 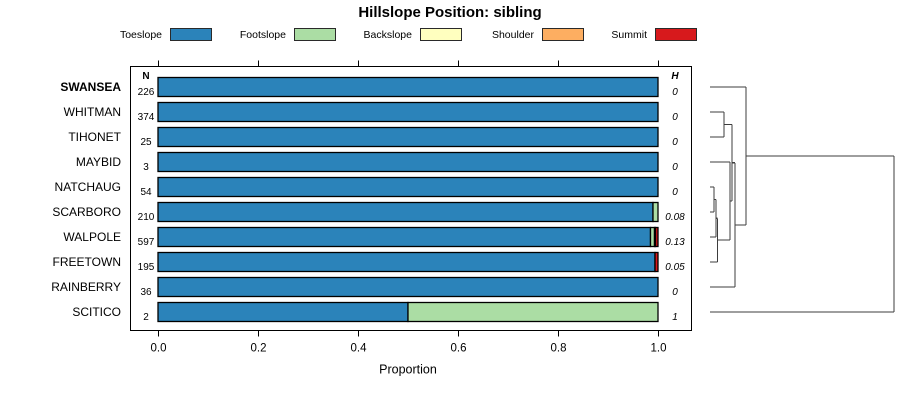 What do you see at coordinates (659, 349) in the screenshot?
I see `x-axis-tick-label: 1.0` at bounding box center [659, 349].